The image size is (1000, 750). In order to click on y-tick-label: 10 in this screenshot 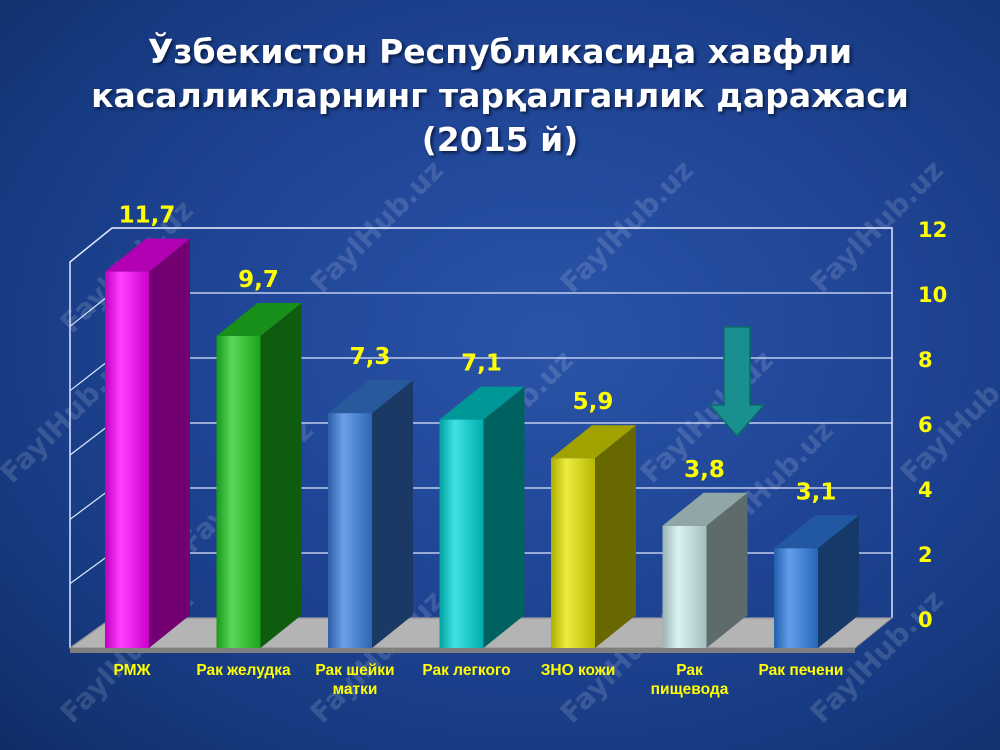, I will do `click(932, 295)`.